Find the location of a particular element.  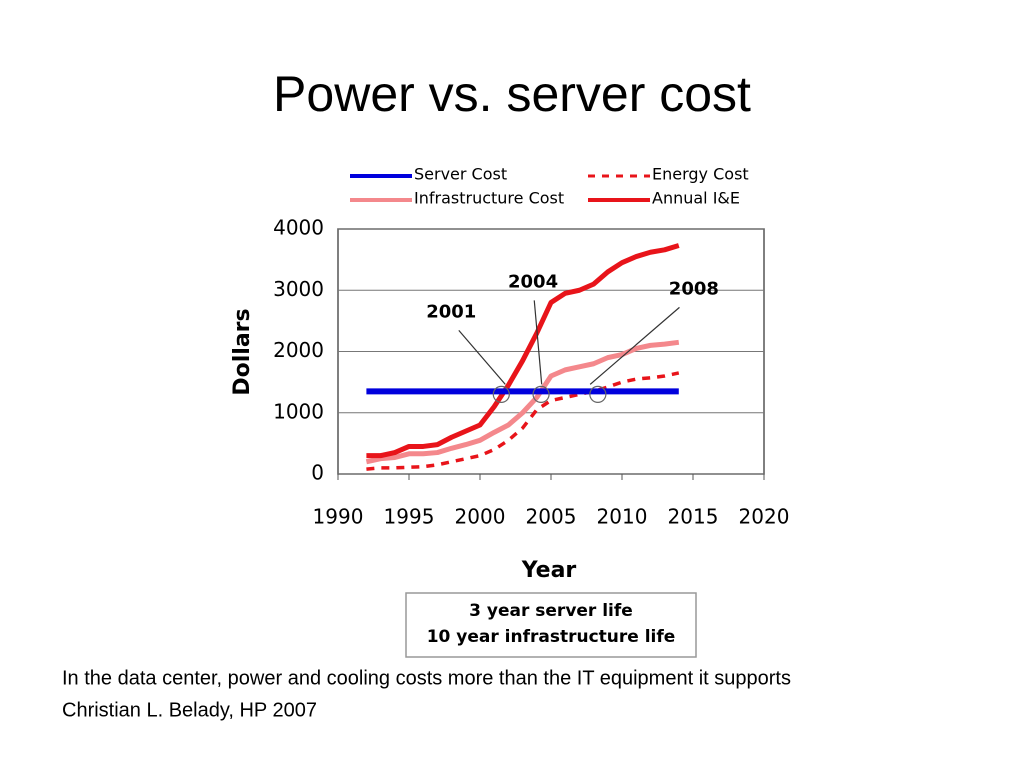

note: 3 year server life is located at coordinates (551, 611).